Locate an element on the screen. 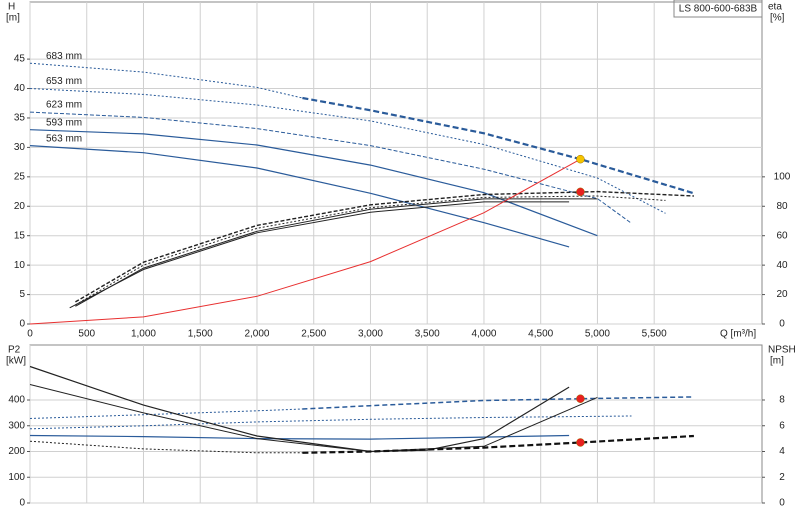  y-tick-label: 45 is located at coordinates (20, 59).